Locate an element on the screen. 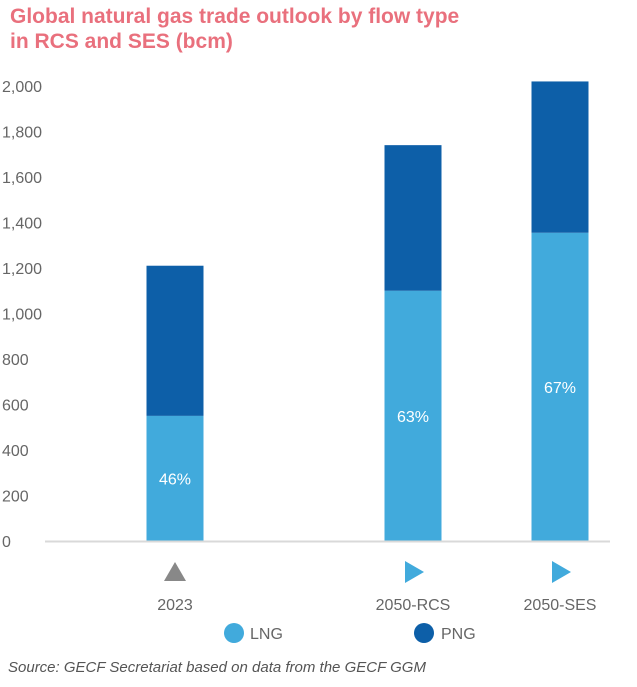 Image resolution: width=637 pixels, height=687 pixels. y-tick-label: 1,200 is located at coordinates (22, 269).